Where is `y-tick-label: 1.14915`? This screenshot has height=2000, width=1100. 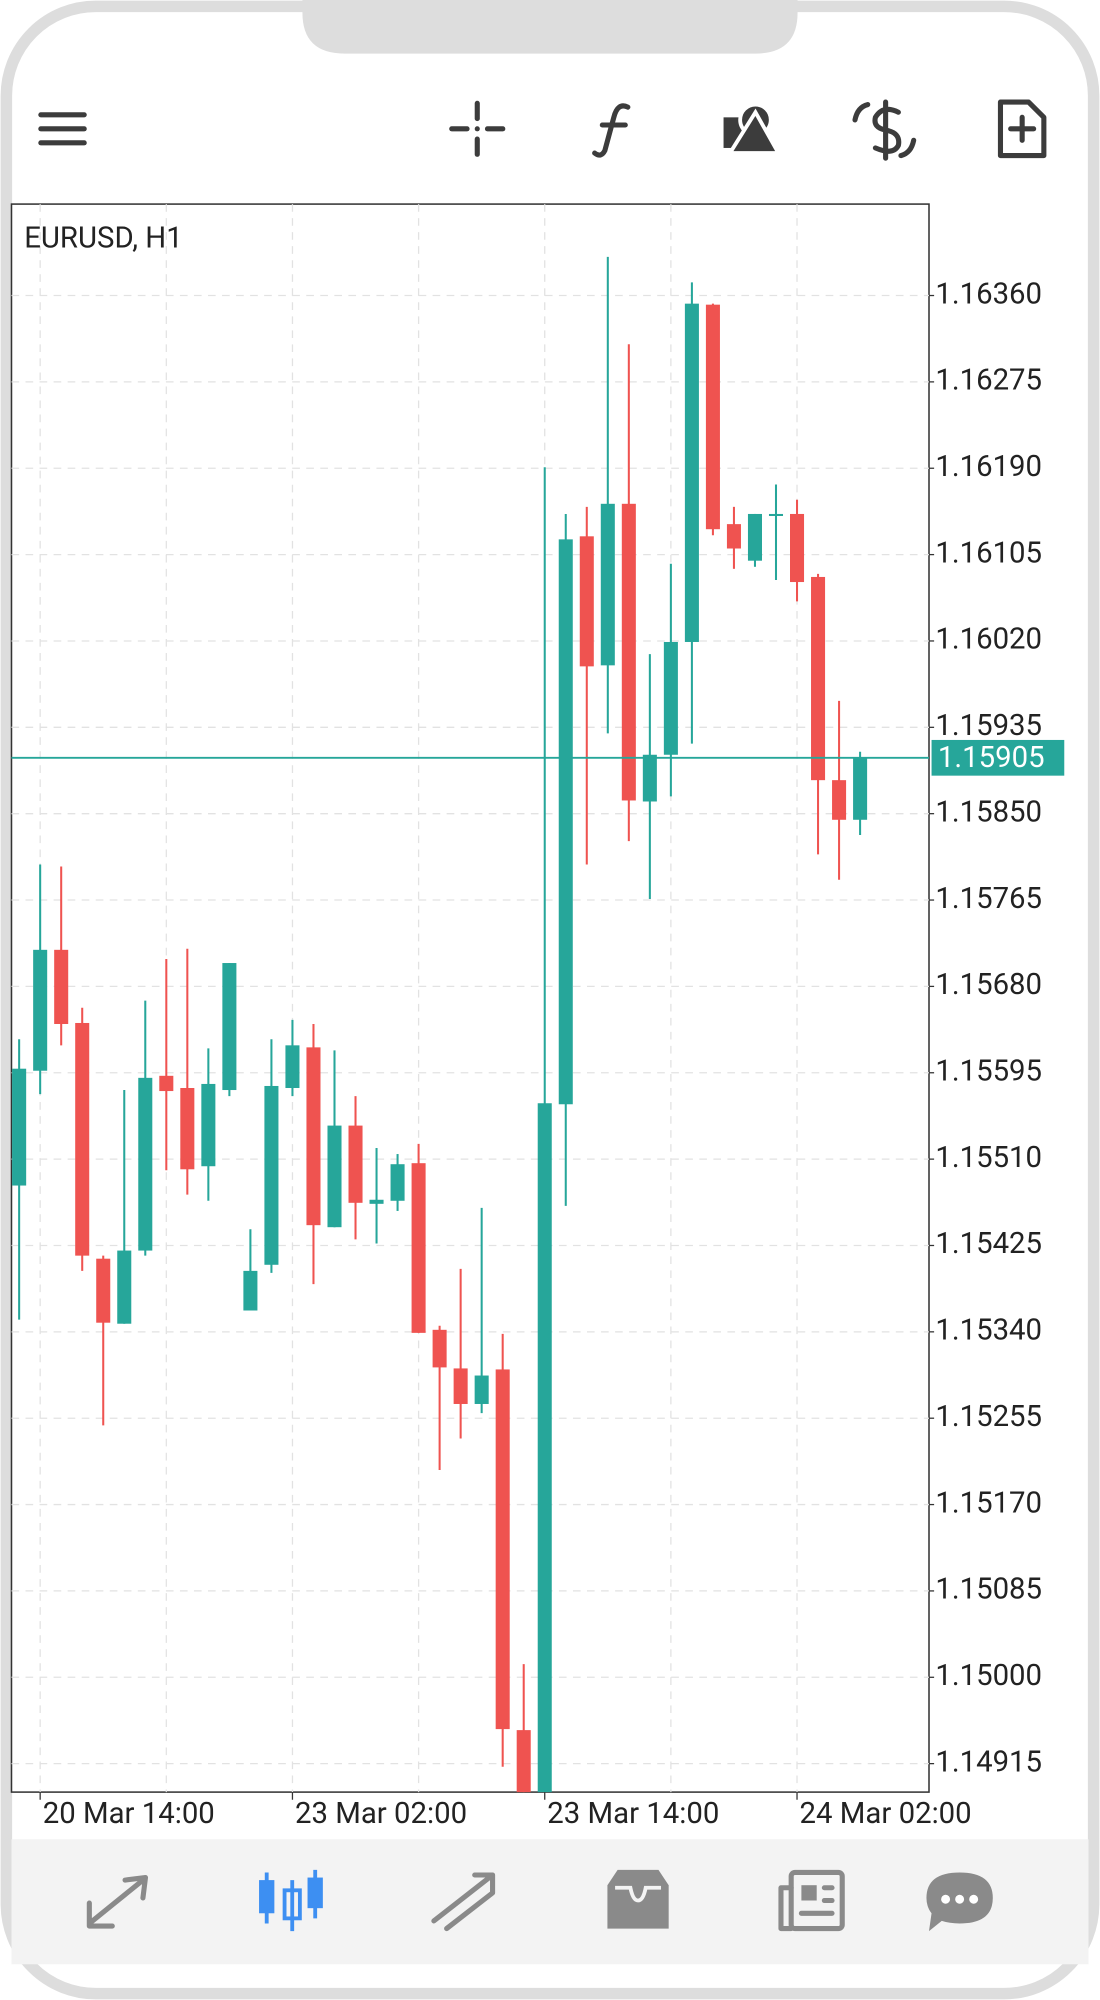 y-tick-label: 1.14915 is located at coordinates (988, 1762).